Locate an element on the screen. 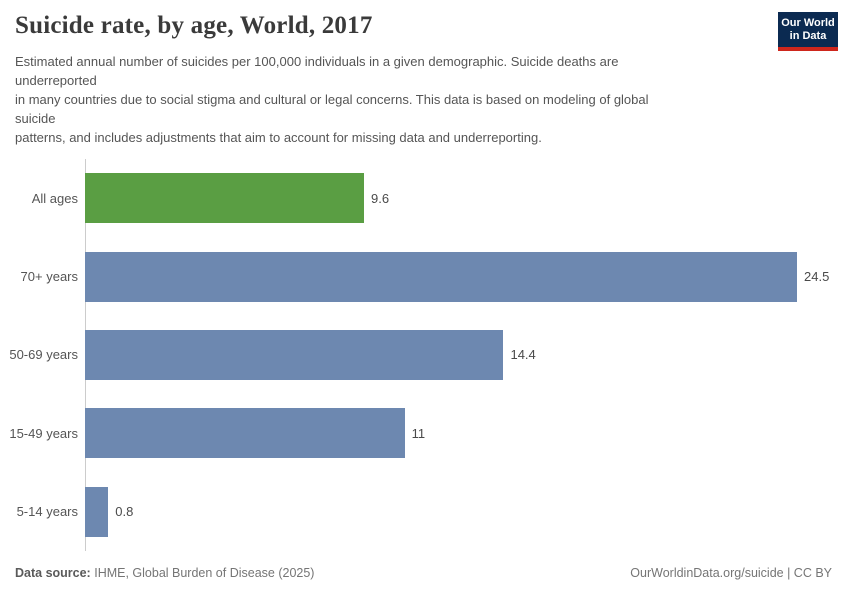  bar-row: 70+ years 24.5 is located at coordinates (425, 276).